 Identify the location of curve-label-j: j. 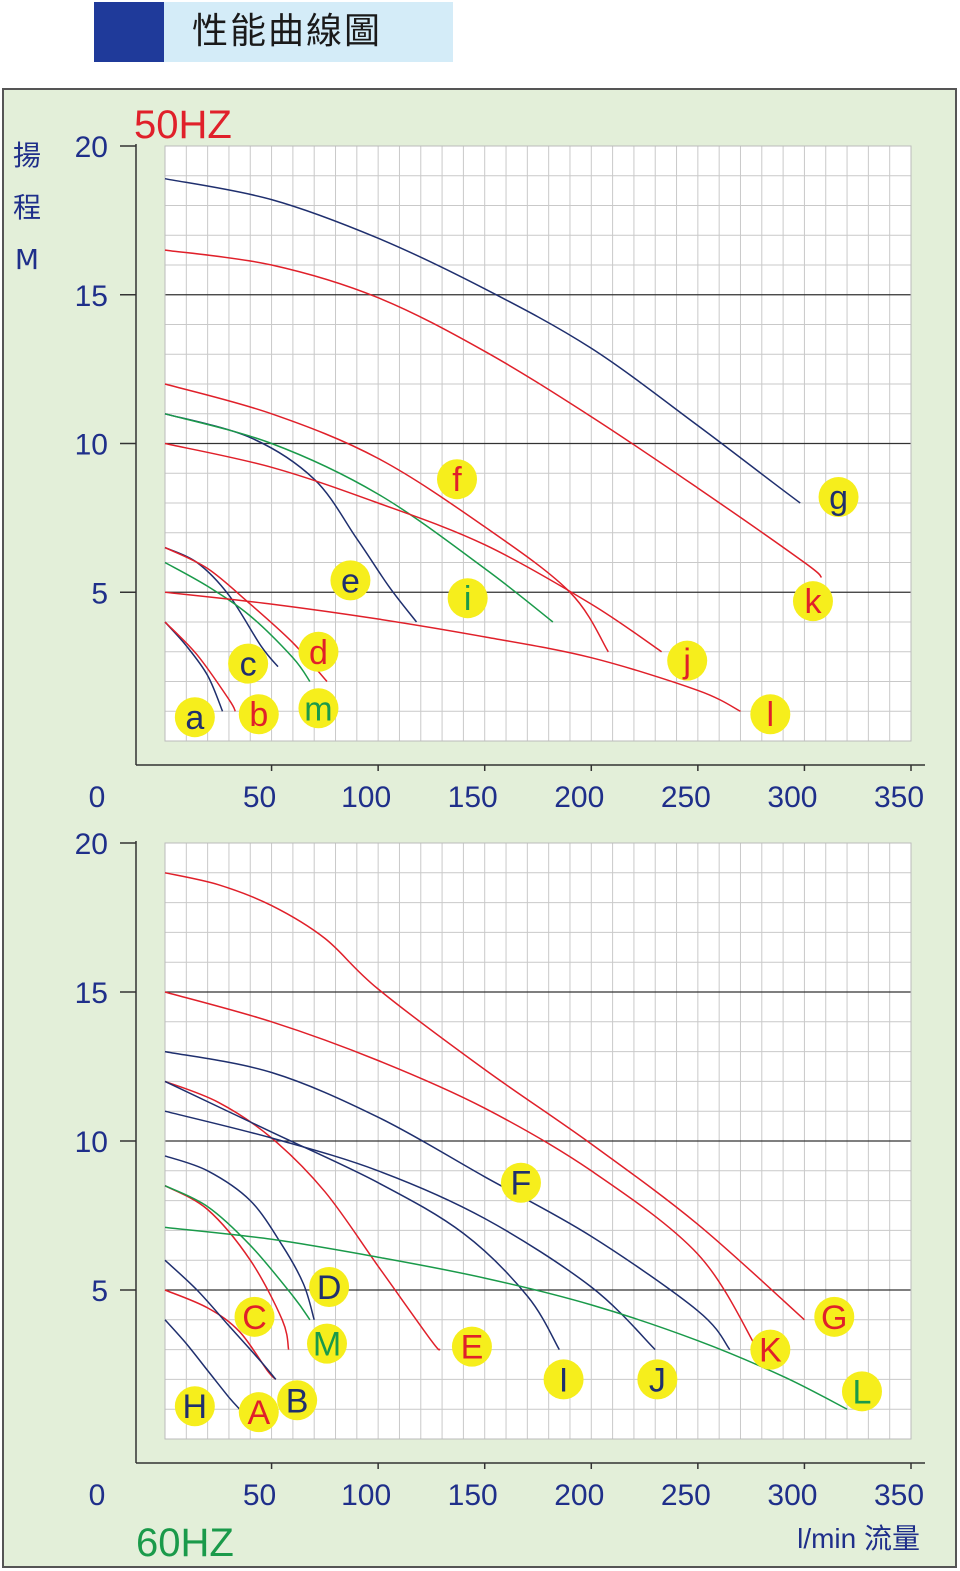
(686, 662).